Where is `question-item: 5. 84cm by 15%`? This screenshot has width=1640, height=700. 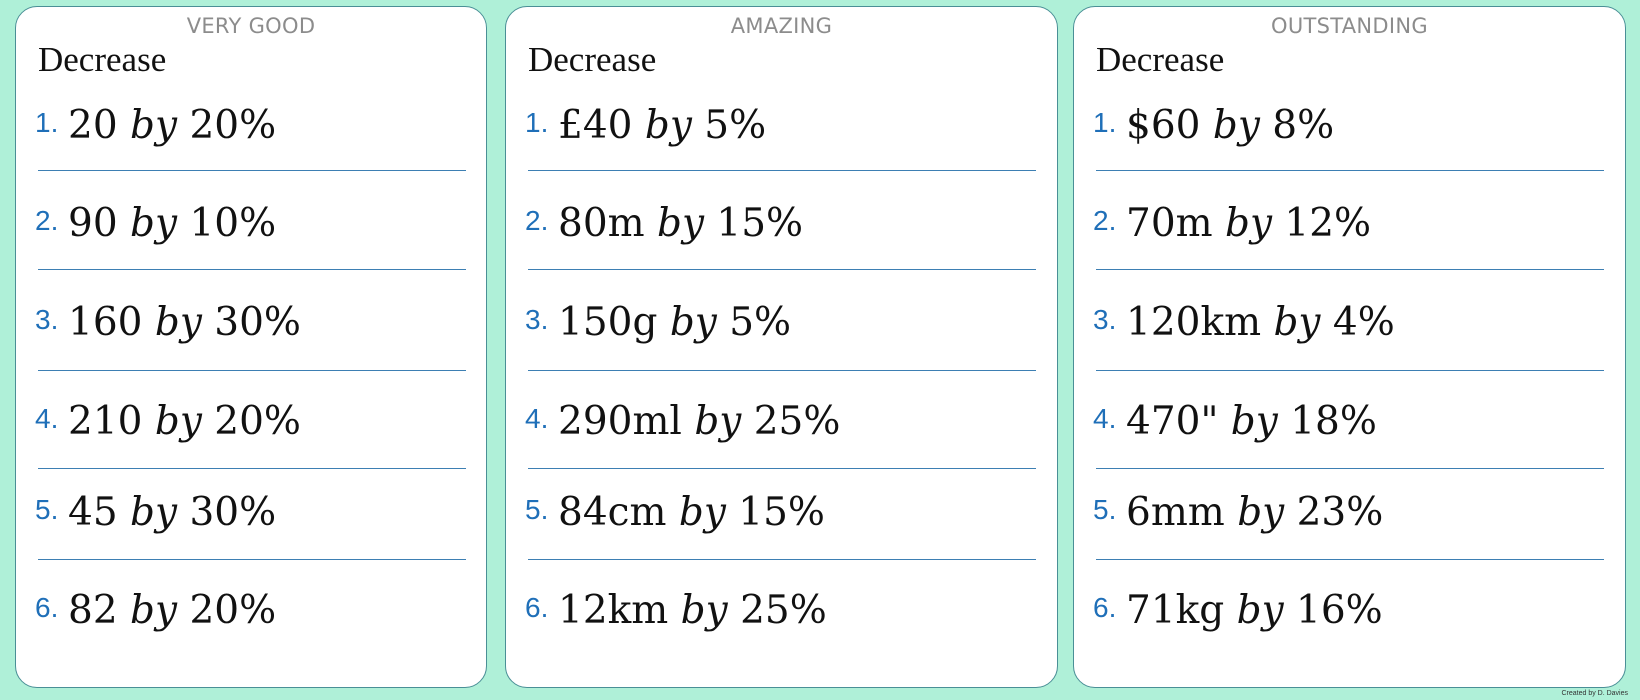
question-item: 5. 84cm by 15% is located at coordinates (791, 515).